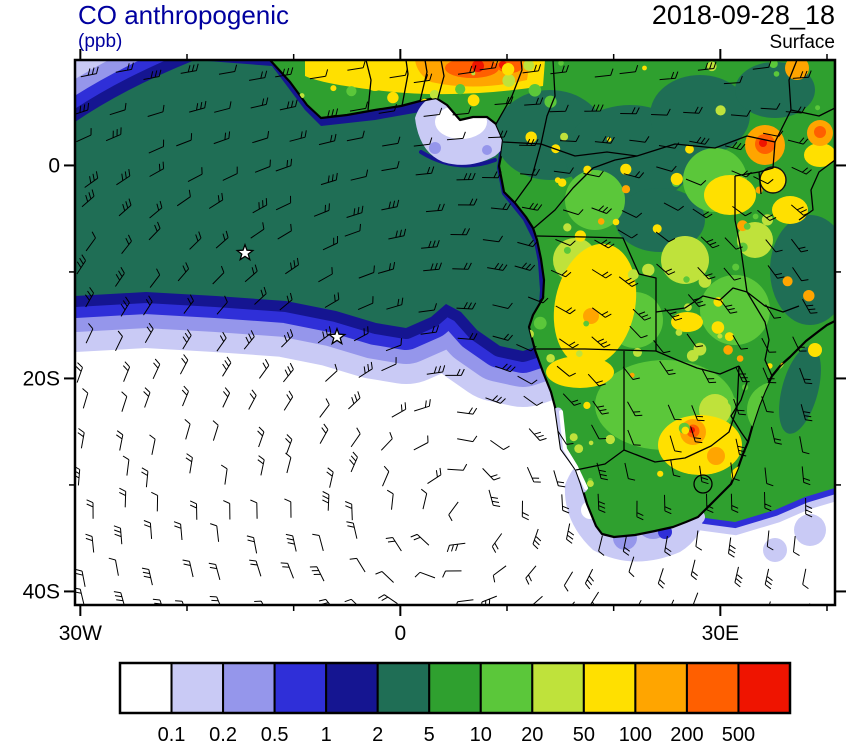 Image resolution: width=850 pixels, height=750 pixels. I want to click on colorbar-label: 20, so click(532, 735).